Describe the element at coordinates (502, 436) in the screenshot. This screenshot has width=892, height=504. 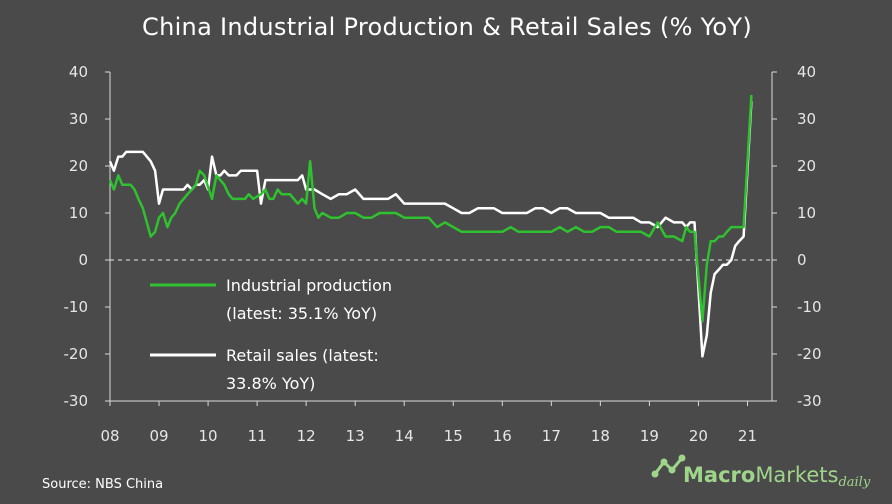
I see `x-tick-label: 16` at that location.